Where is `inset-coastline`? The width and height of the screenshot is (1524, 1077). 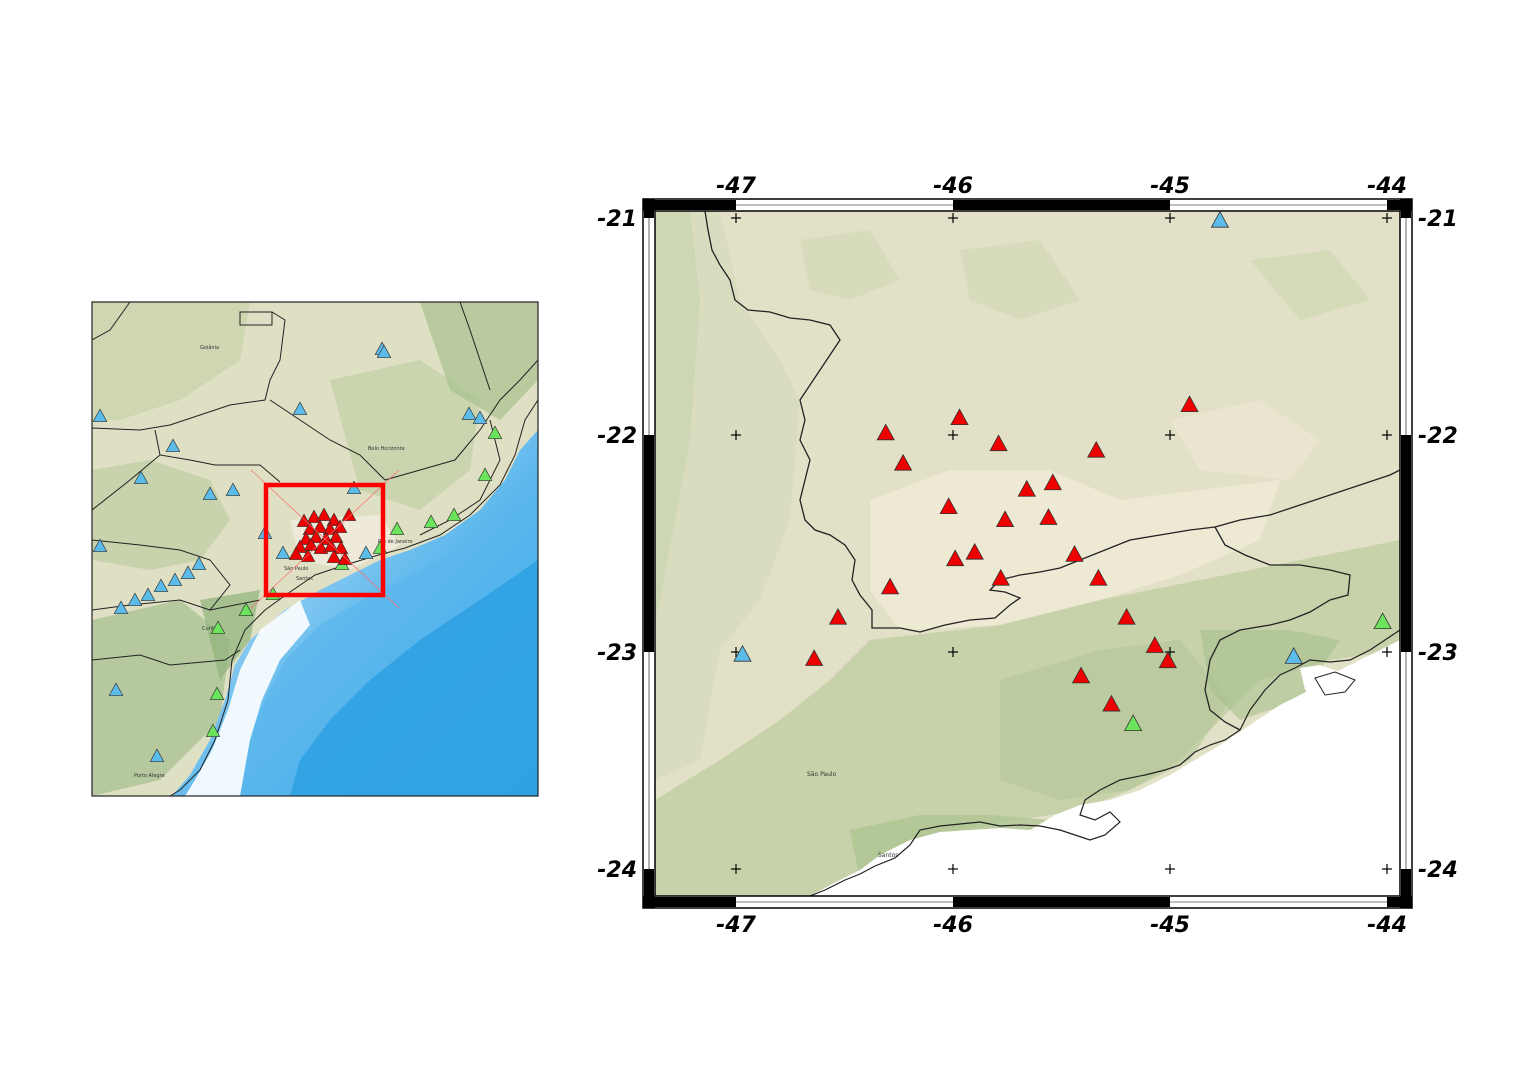 inset-coastline is located at coordinates (353, 597).